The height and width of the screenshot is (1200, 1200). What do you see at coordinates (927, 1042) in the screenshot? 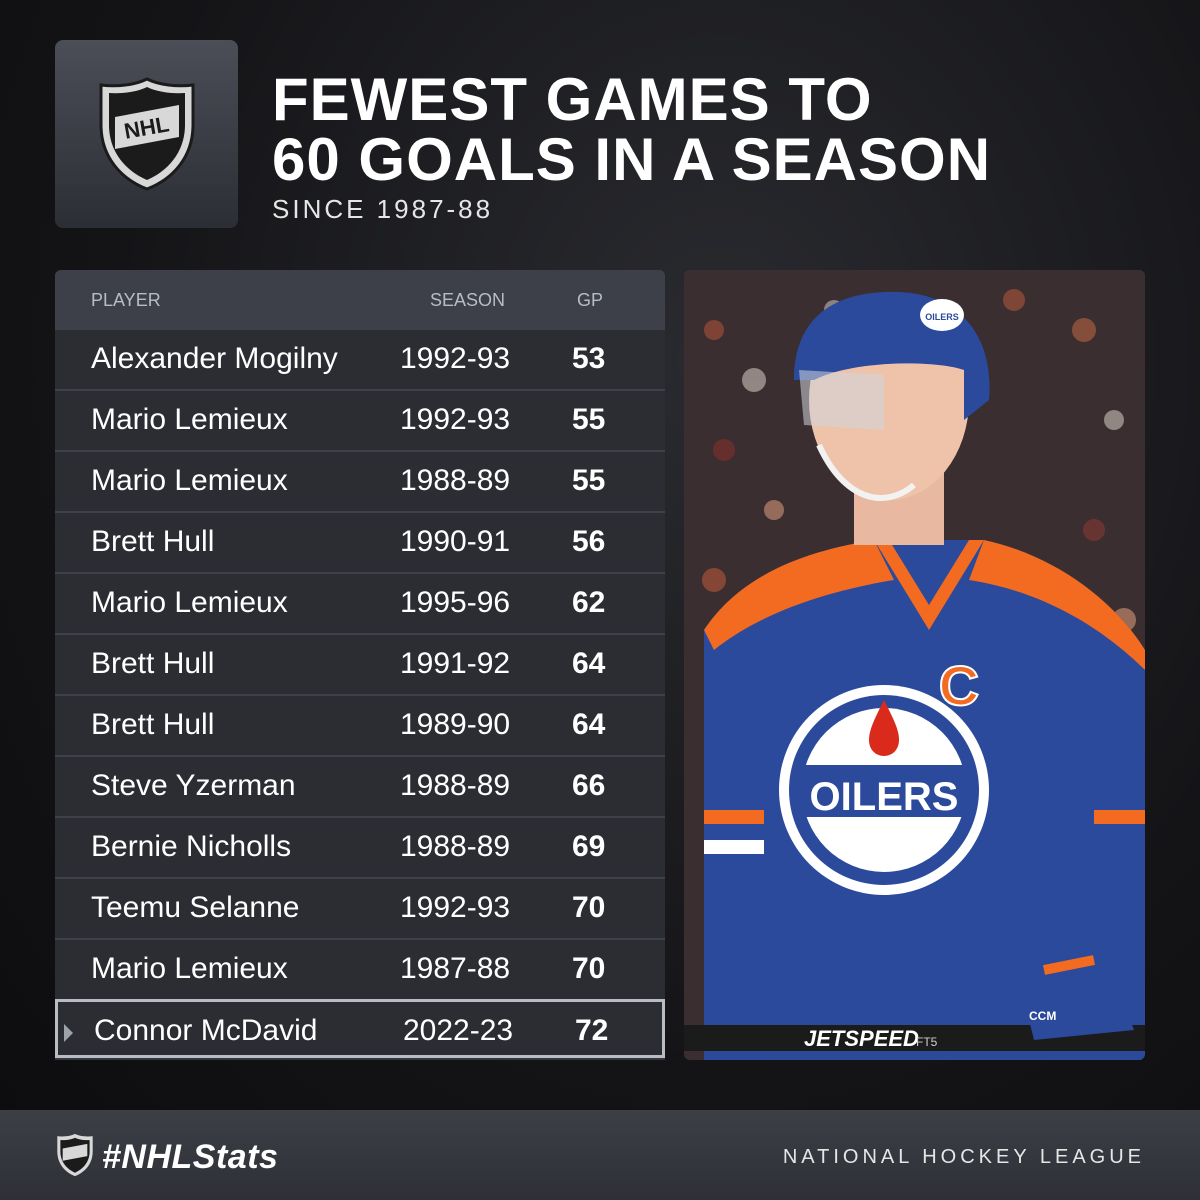
I see `stick-subtext: FT5` at bounding box center [927, 1042].